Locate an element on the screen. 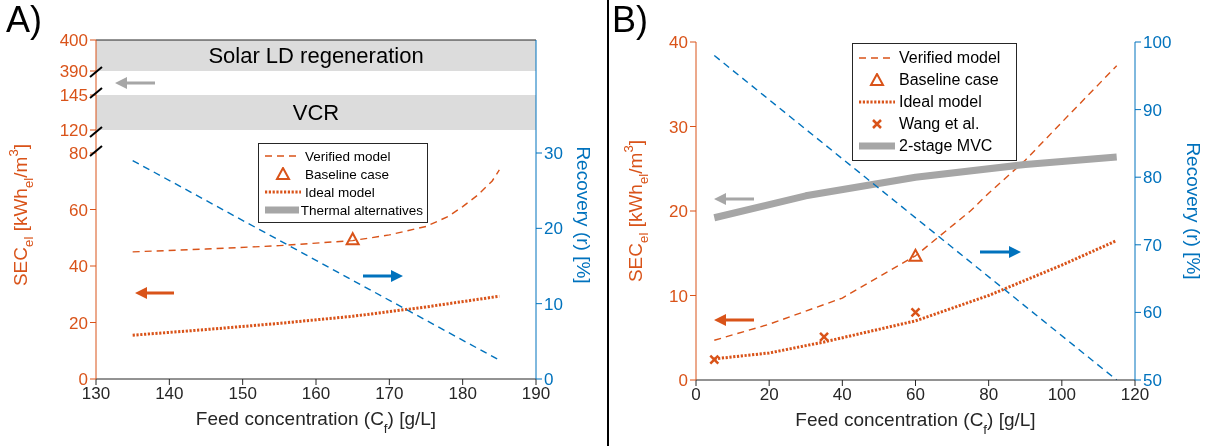 Image resolution: width=1206 pixels, height=446 pixels. x-tick-label: 170 is located at coordinates (389, 394).